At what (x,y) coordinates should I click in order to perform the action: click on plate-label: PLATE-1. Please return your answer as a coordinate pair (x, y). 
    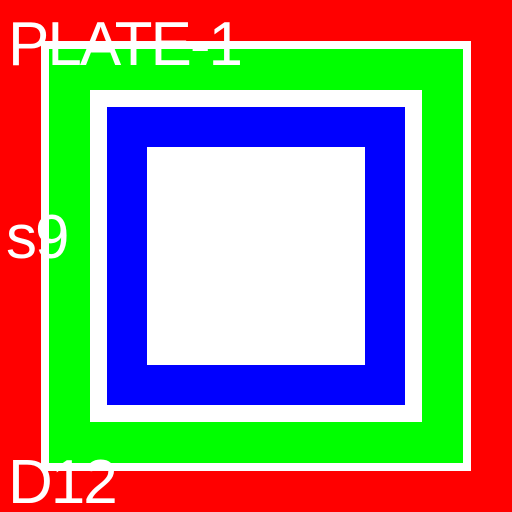
    Looking at the image, I should click on (125, 44).